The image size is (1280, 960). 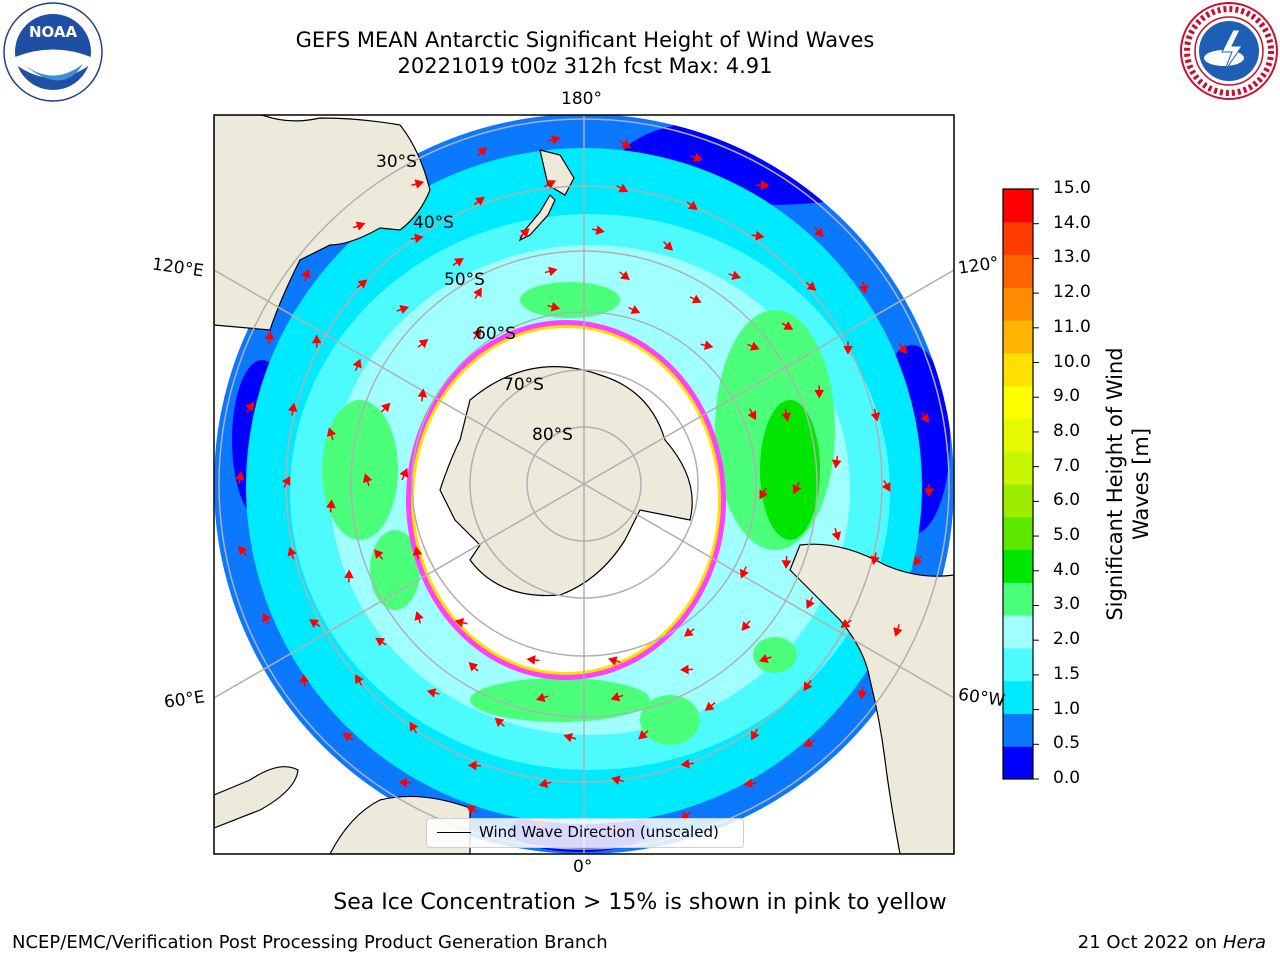 What do you see at coordinates (585, 833) in the screenshot?
I see `map-legend: Wind Wave Direction (unscaled)` at bounding box center [585, 833].